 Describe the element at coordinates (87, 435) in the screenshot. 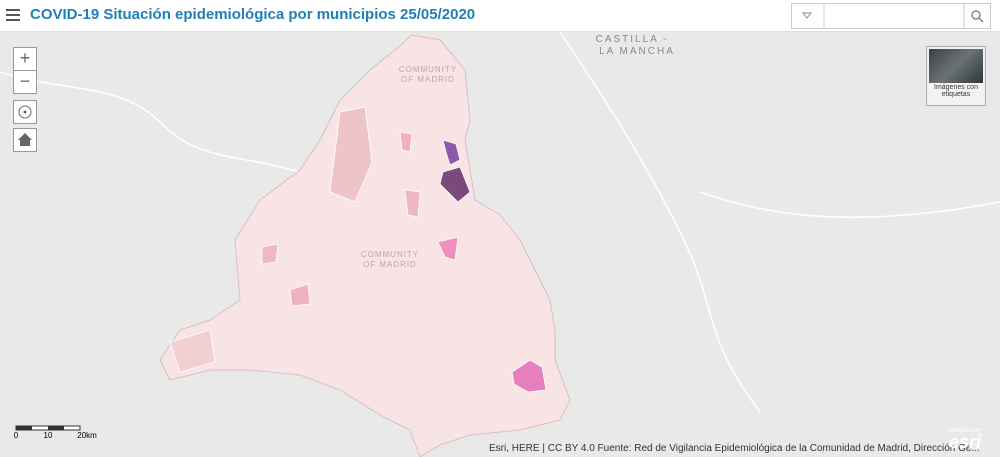

I see `scale-label: 20km` at that location.